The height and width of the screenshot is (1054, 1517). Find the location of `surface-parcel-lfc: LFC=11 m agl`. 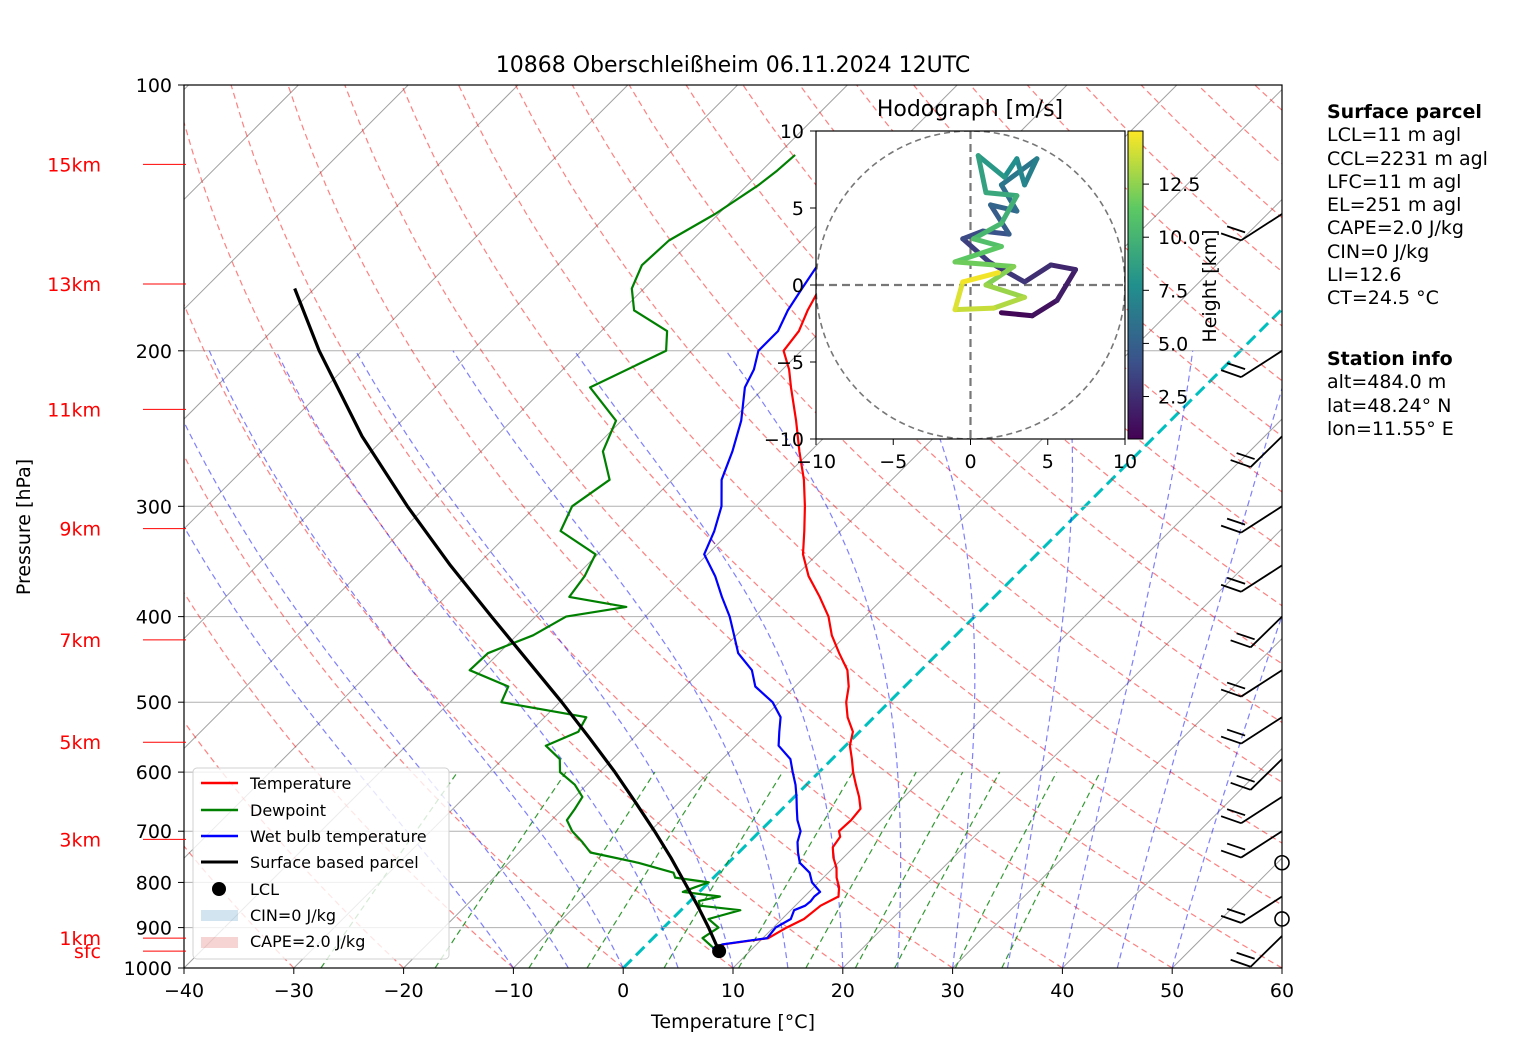

surface-parcel-lfc: LFC=11 m agl is located at coordinates (1394, 181).